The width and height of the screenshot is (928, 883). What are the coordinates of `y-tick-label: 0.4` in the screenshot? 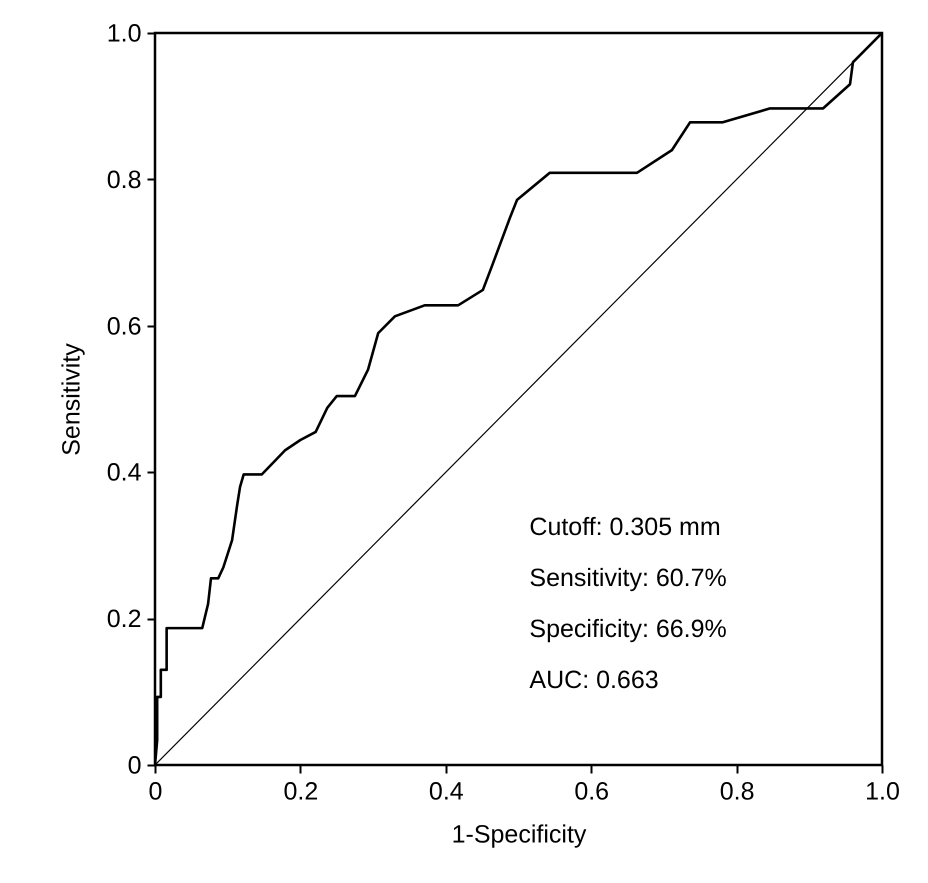 It's located at (124, 472).